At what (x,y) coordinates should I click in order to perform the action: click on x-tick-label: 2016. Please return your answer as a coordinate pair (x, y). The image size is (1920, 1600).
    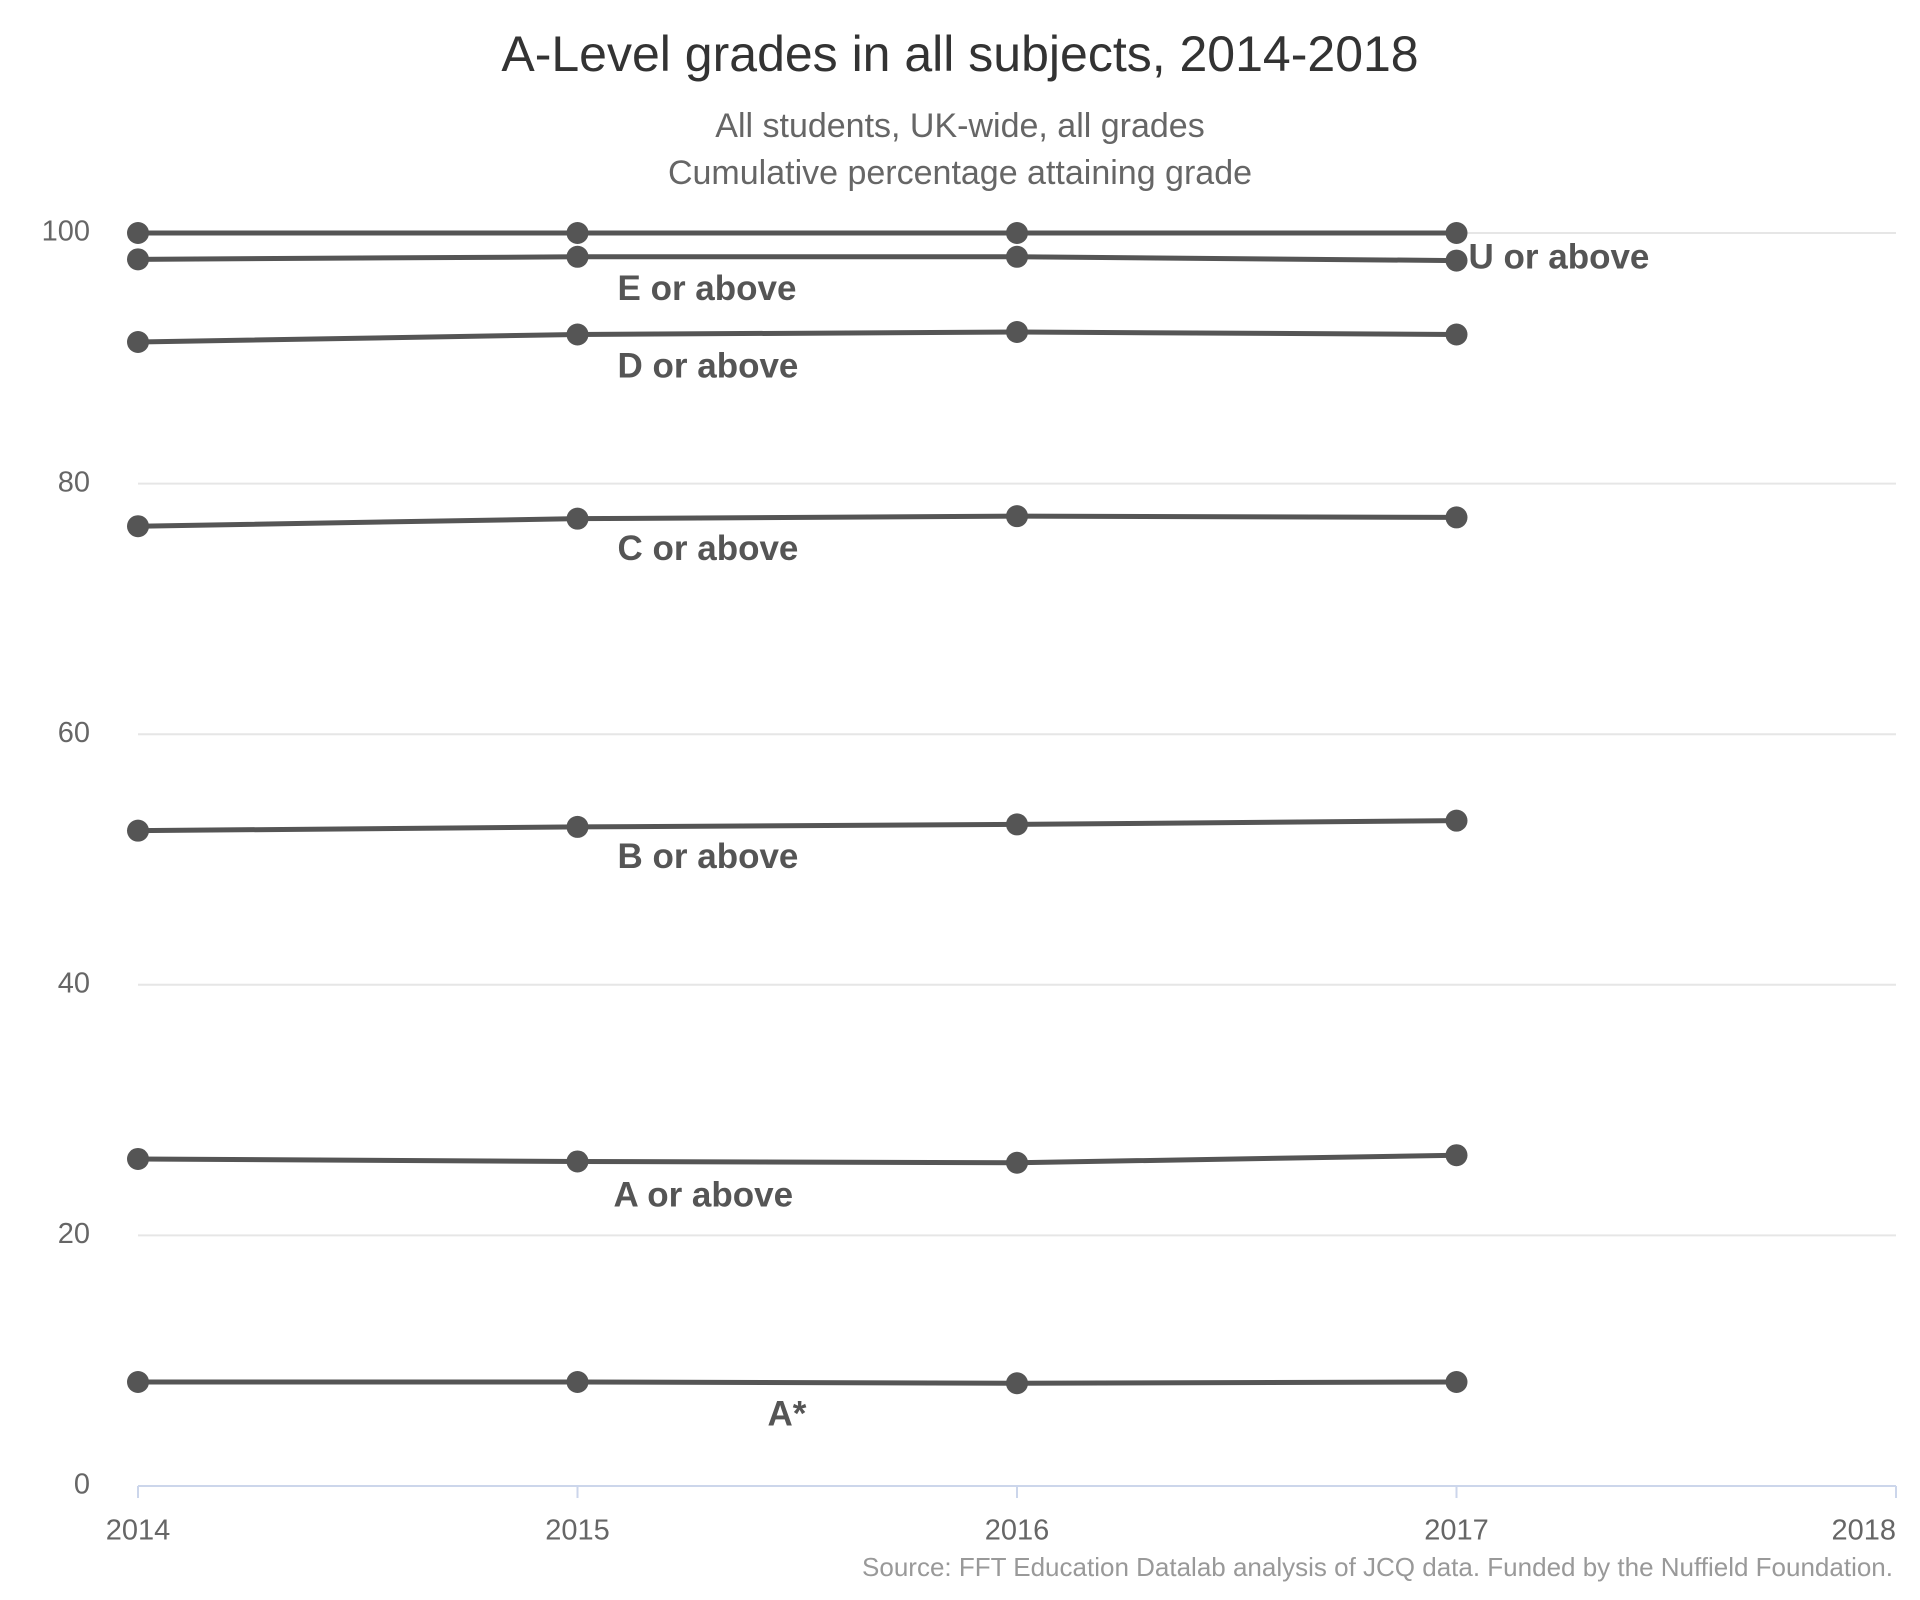
    Looking at the image, I should click on (1017, 1531).